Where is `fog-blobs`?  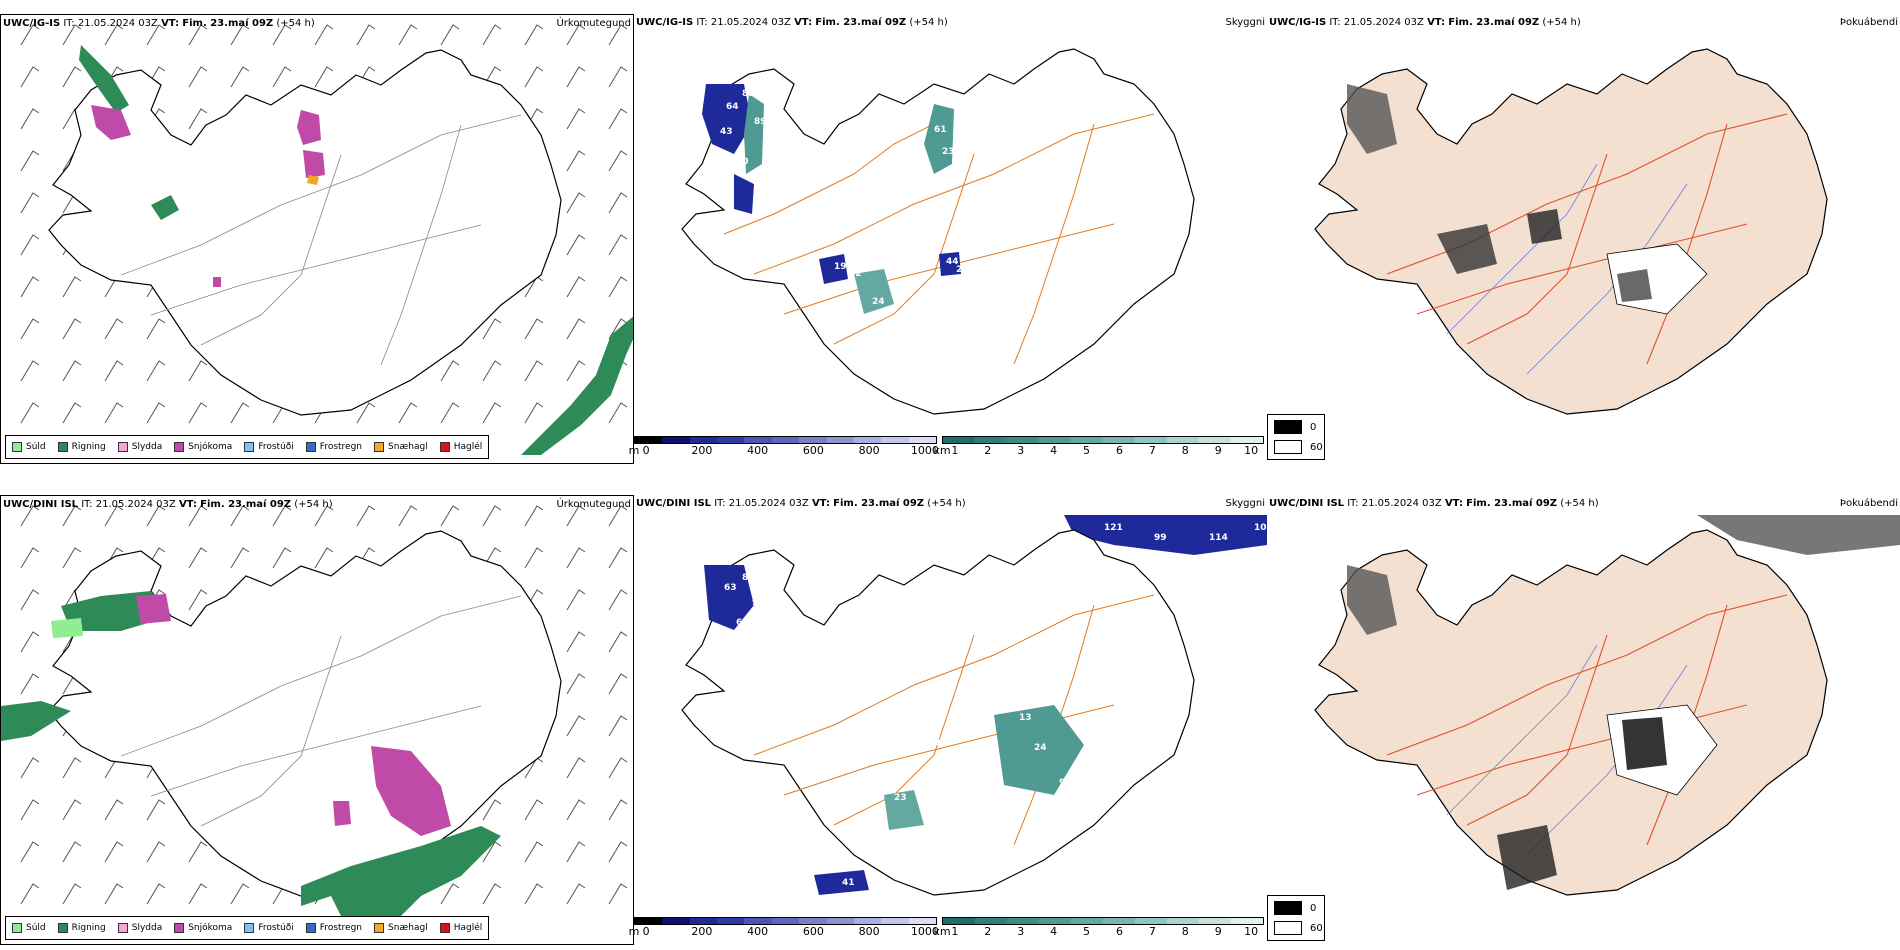
fog-blobs is located at coordinates (1532, 727).